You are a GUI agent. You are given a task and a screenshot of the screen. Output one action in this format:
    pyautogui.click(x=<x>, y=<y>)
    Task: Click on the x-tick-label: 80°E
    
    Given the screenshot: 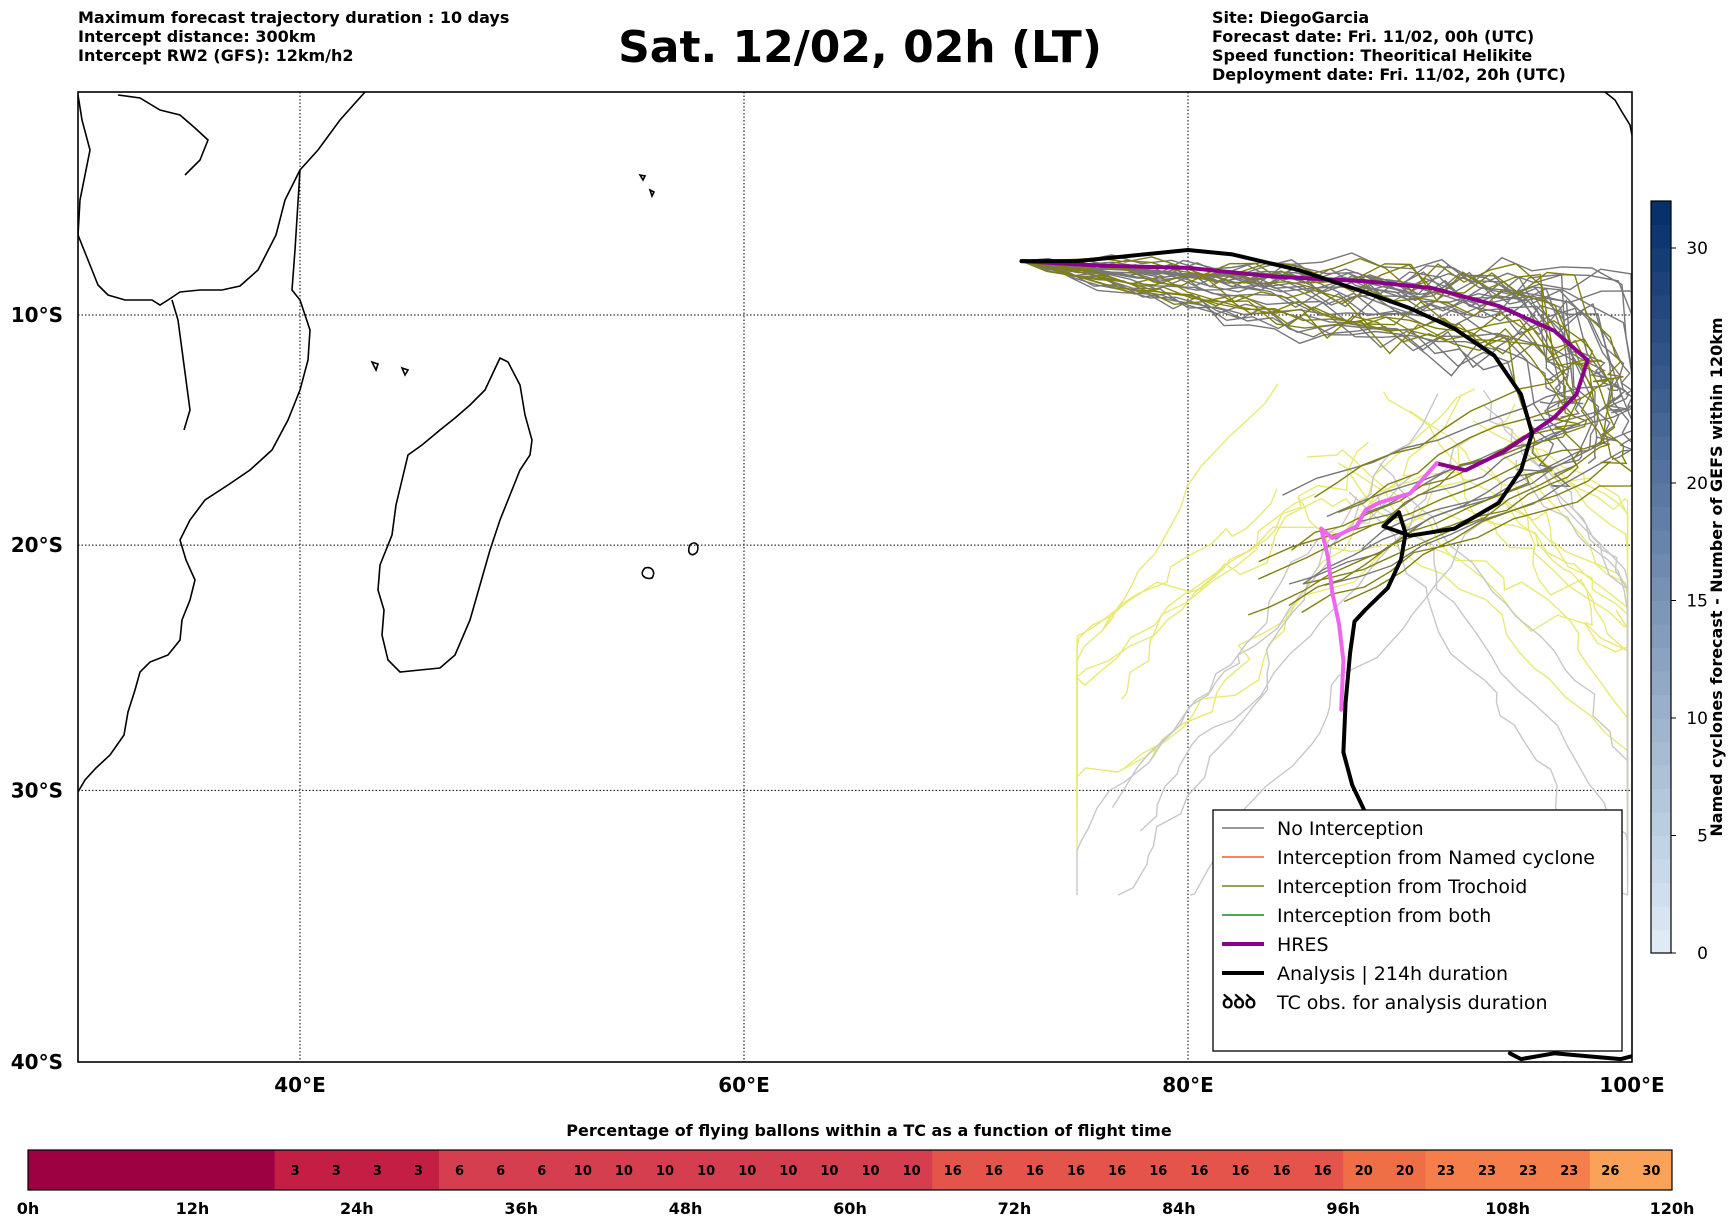 What is the action you would take?
    pyautogui.click(x=1188, y=1085)
    